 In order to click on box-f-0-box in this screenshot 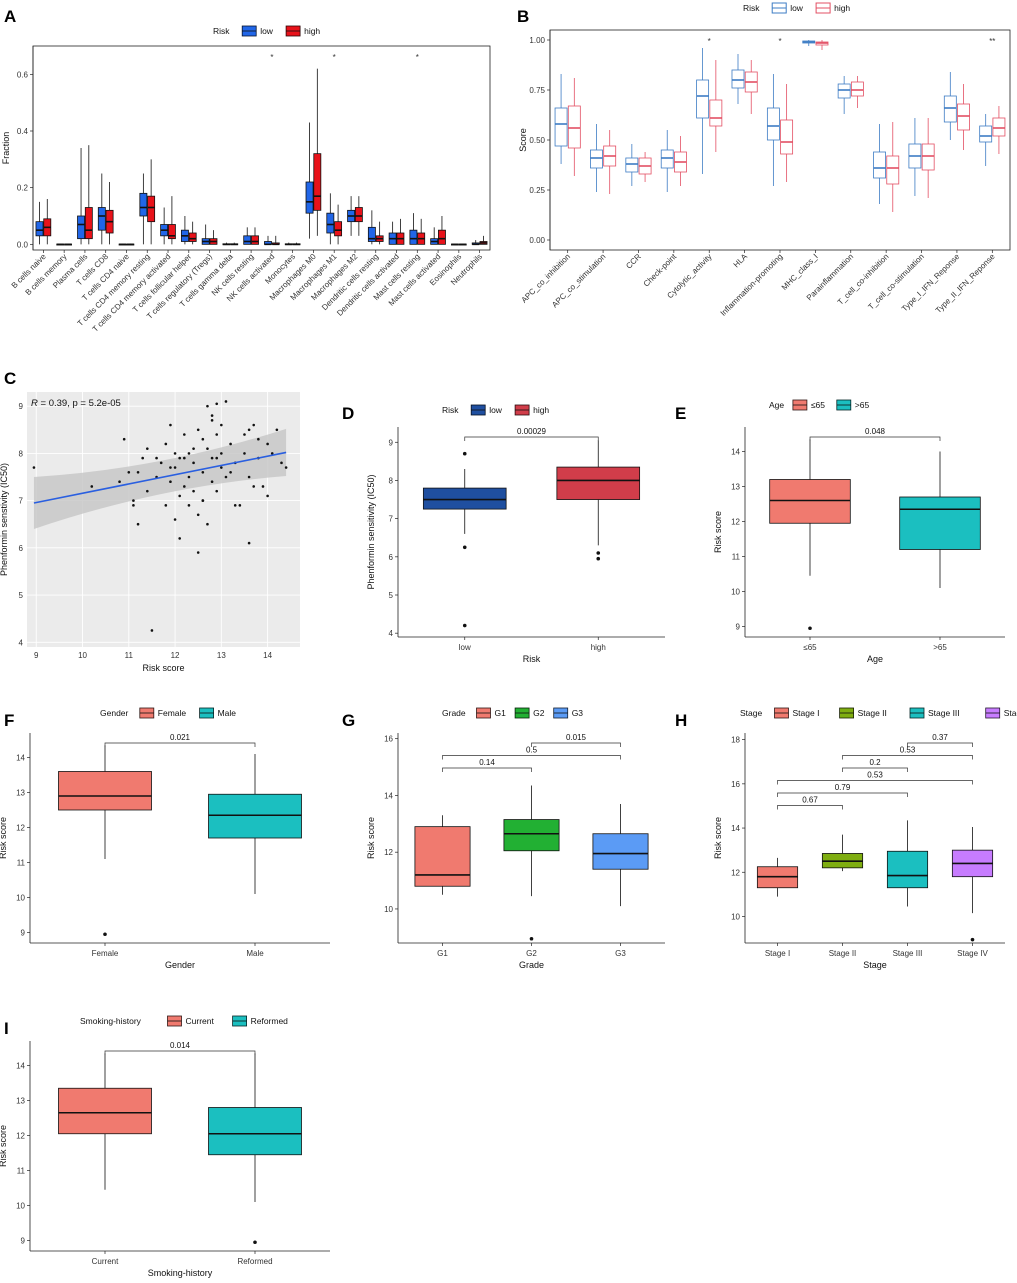, I will do `click(105, 791)`.